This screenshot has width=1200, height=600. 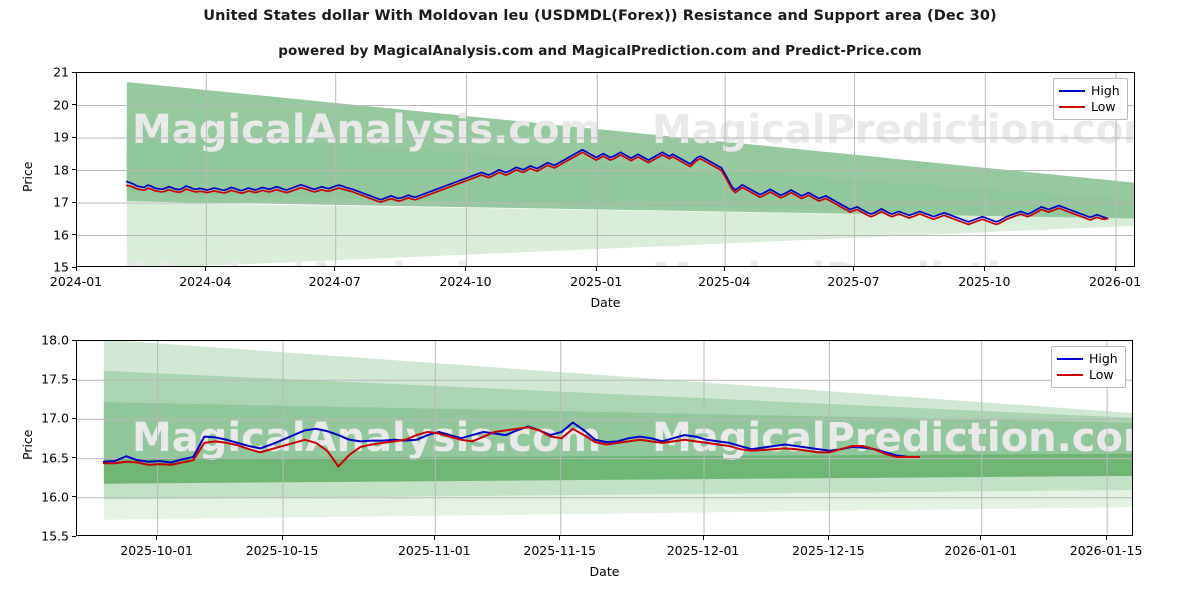 I want to click on y-axis-tick-label: 15, so click(x=61, y=267).